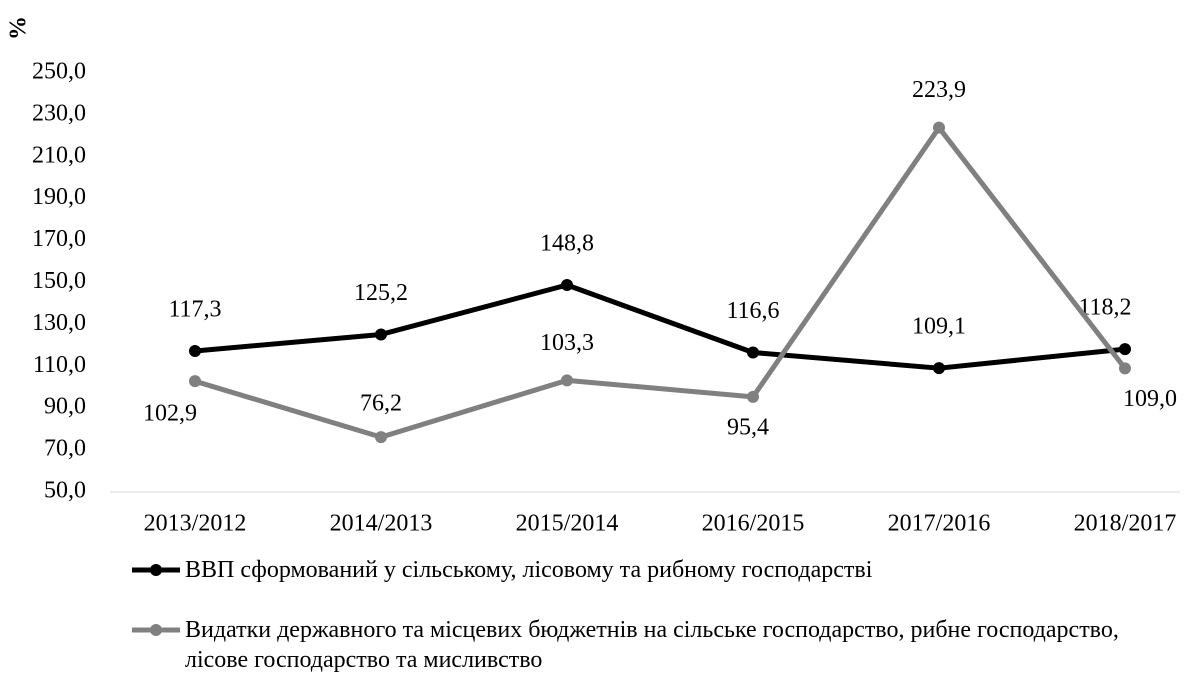  What do you see at coordinates (939, 524) in the screenshot?
I see `x-tick-label: 2017/2016` at bounding box center [939, 524].